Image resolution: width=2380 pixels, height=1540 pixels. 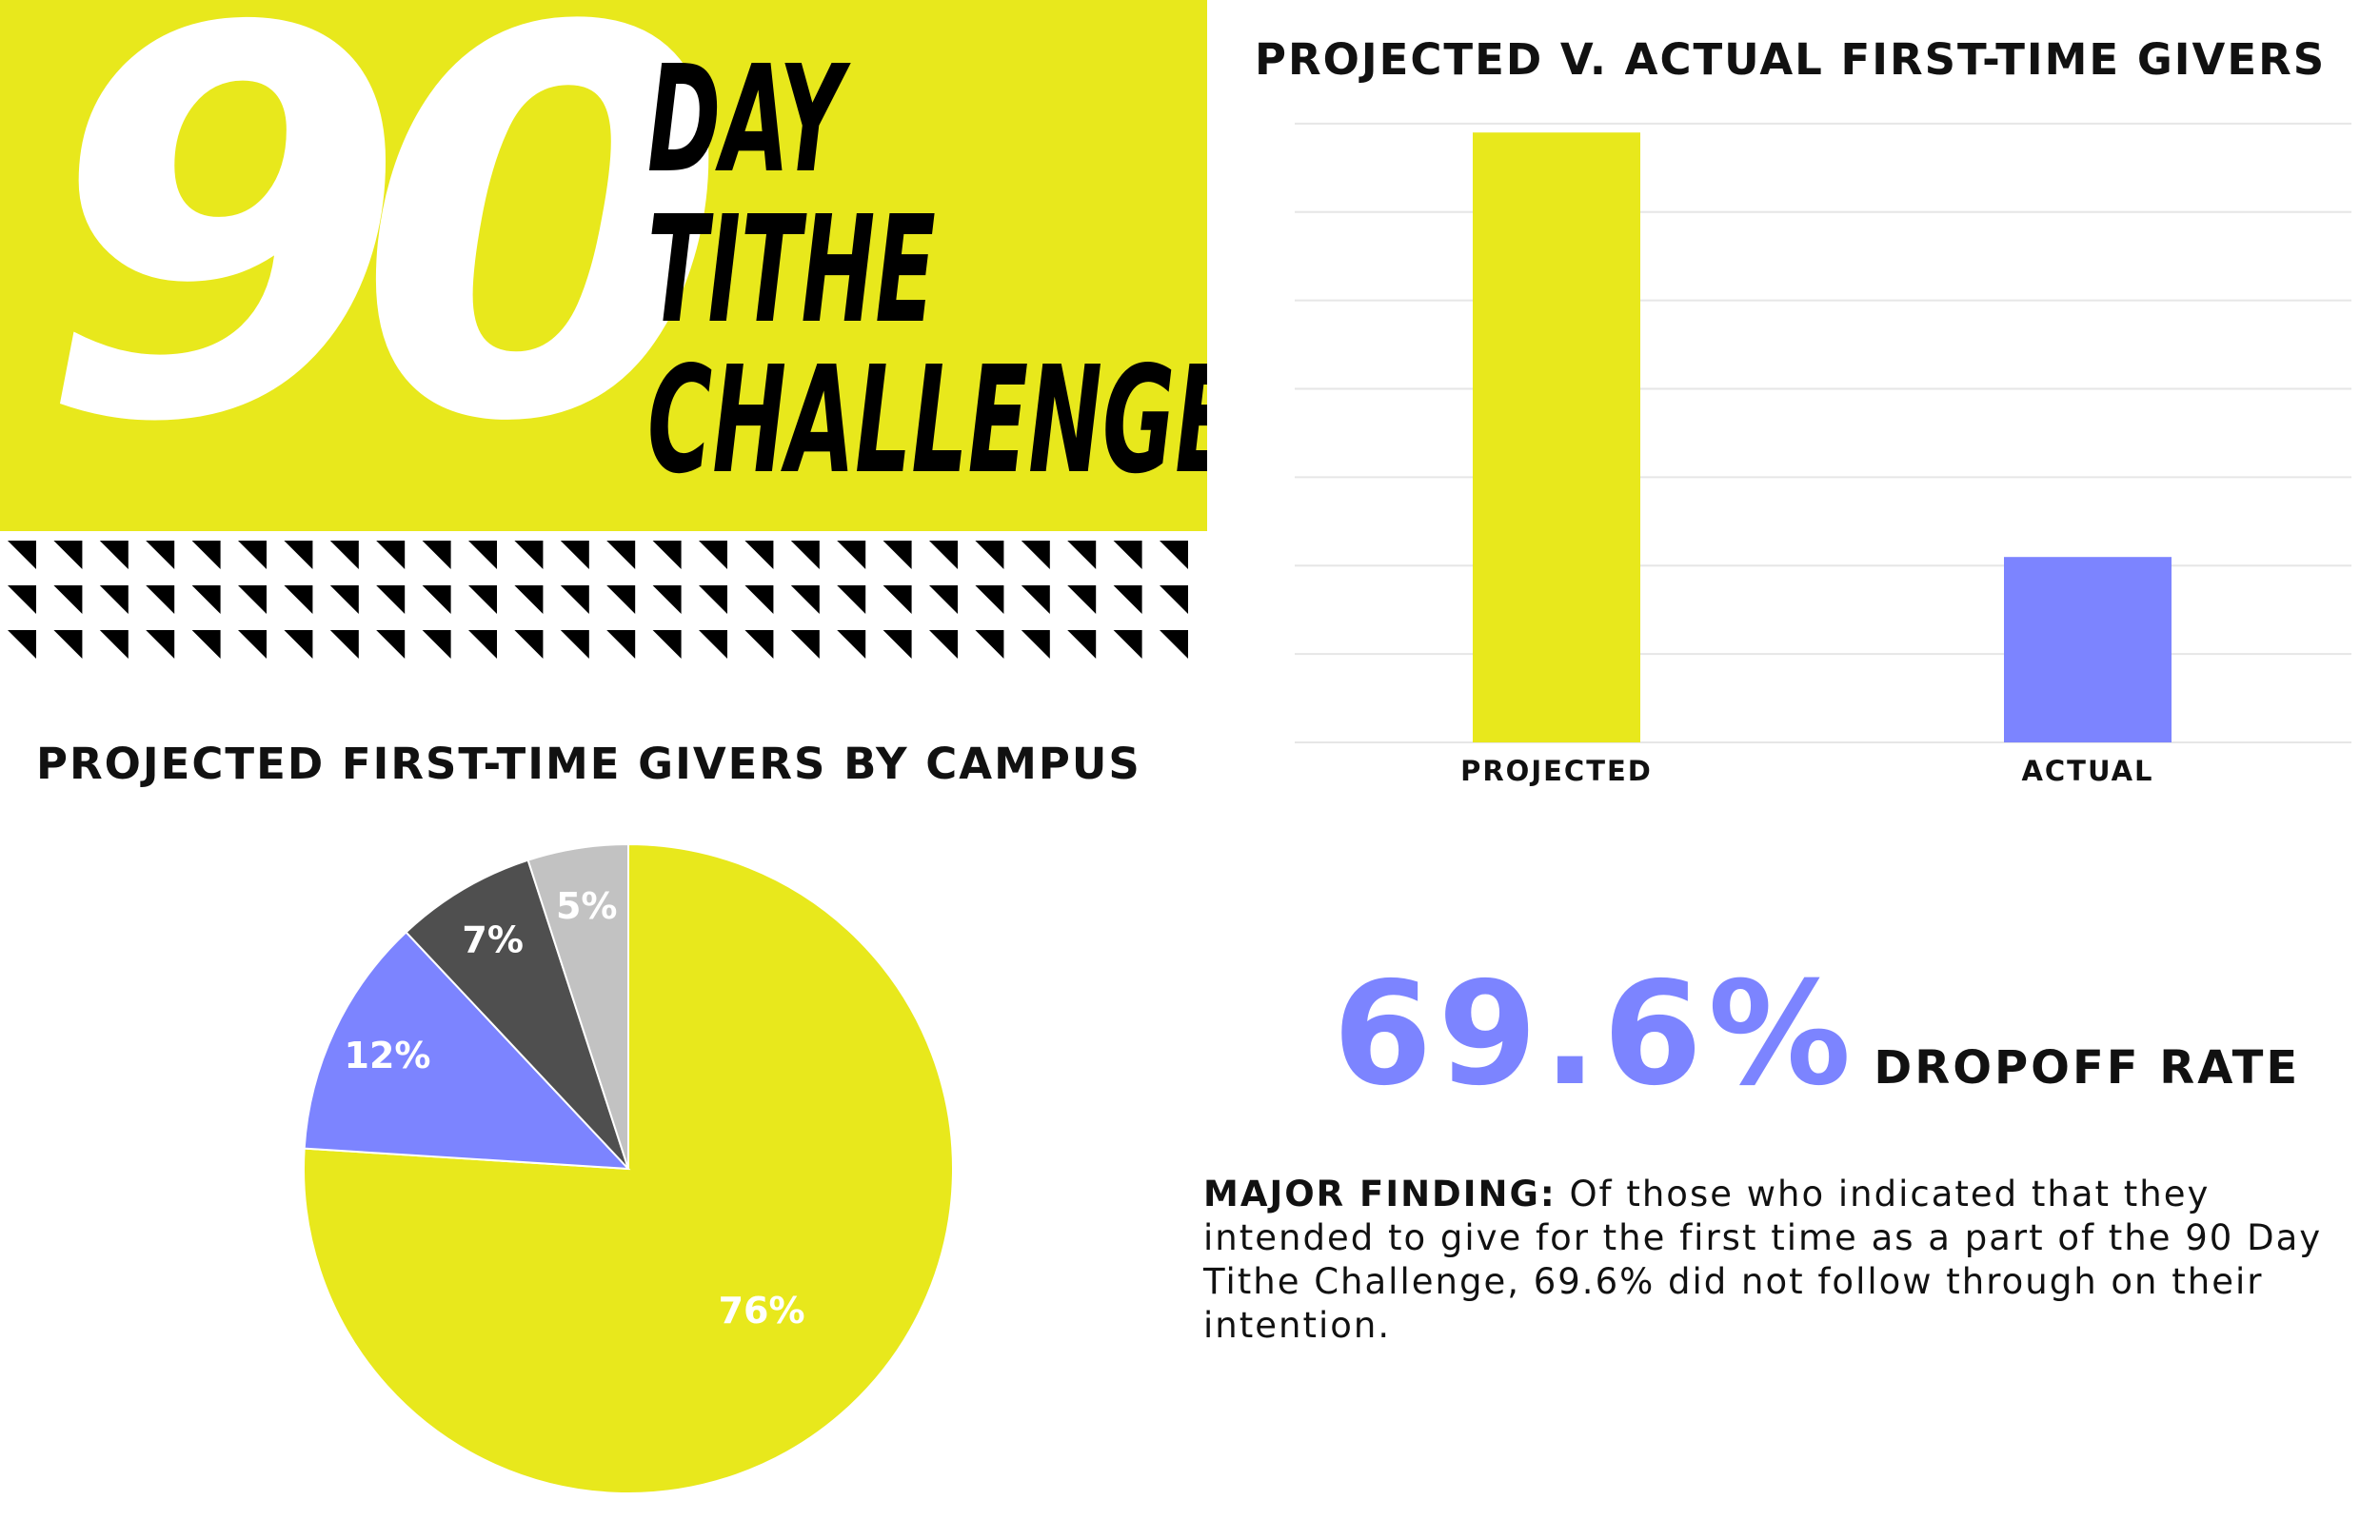 What do you see at coordinates (1556, 437) in the screenshot?
I see `bar-projected` at bounding box center [1556, 437].